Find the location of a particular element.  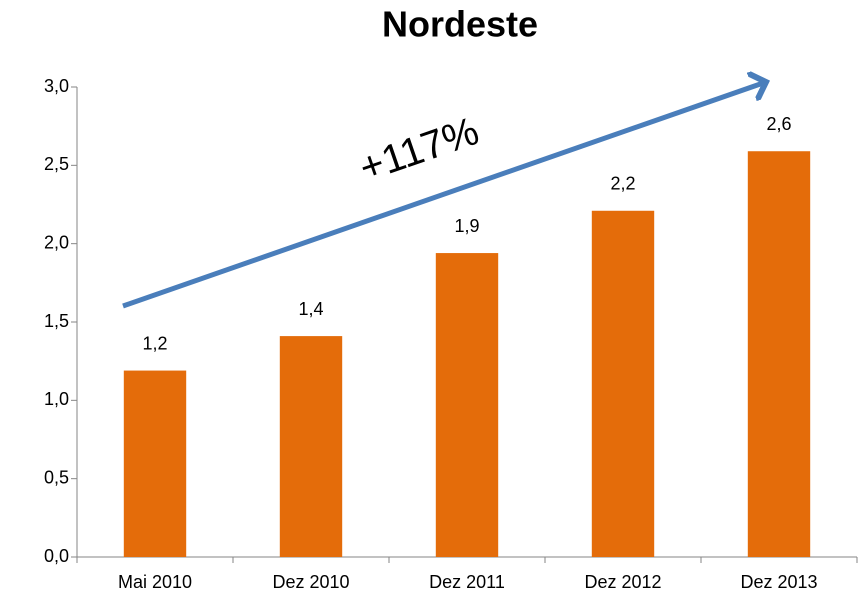

annotation: +117% is located at coordinates (419, 150).